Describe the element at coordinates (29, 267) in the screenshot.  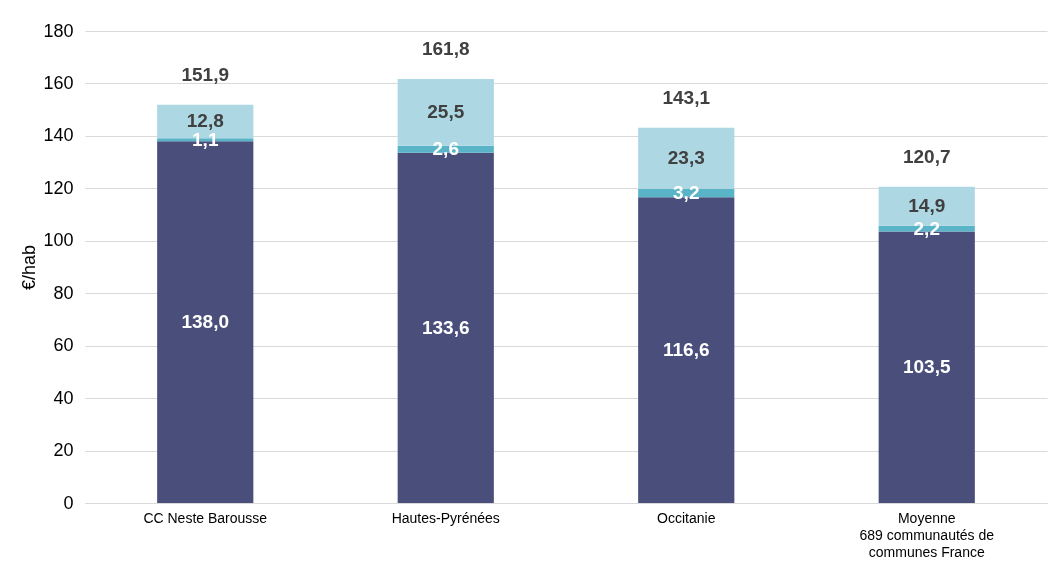
I see `y-axis-title: €/hab` at that location.